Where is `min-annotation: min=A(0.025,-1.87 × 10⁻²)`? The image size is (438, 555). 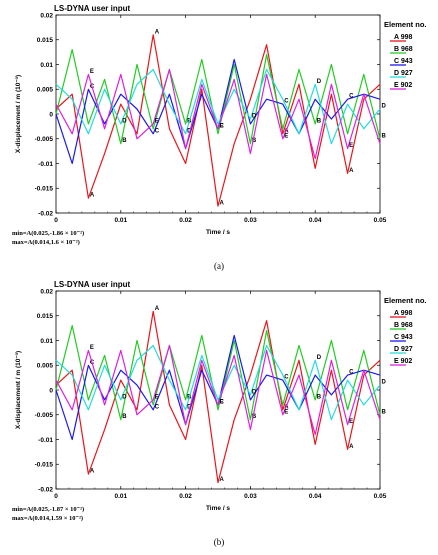
min-annotation: min=A(0.025,-1.87 × 10⁻²) is located at coordinates (48, 509).